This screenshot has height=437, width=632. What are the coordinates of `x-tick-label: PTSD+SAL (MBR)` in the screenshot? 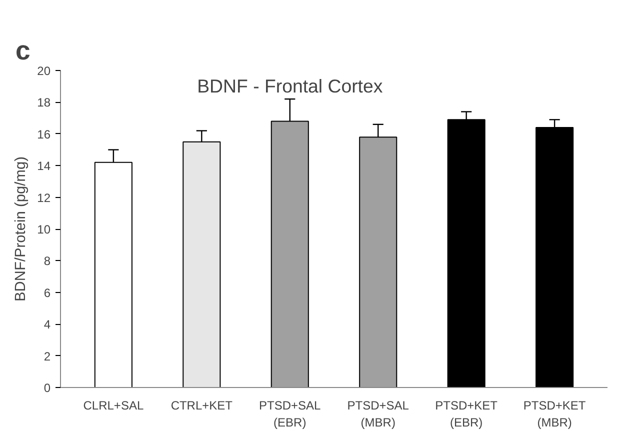 It's located at (378, 414).